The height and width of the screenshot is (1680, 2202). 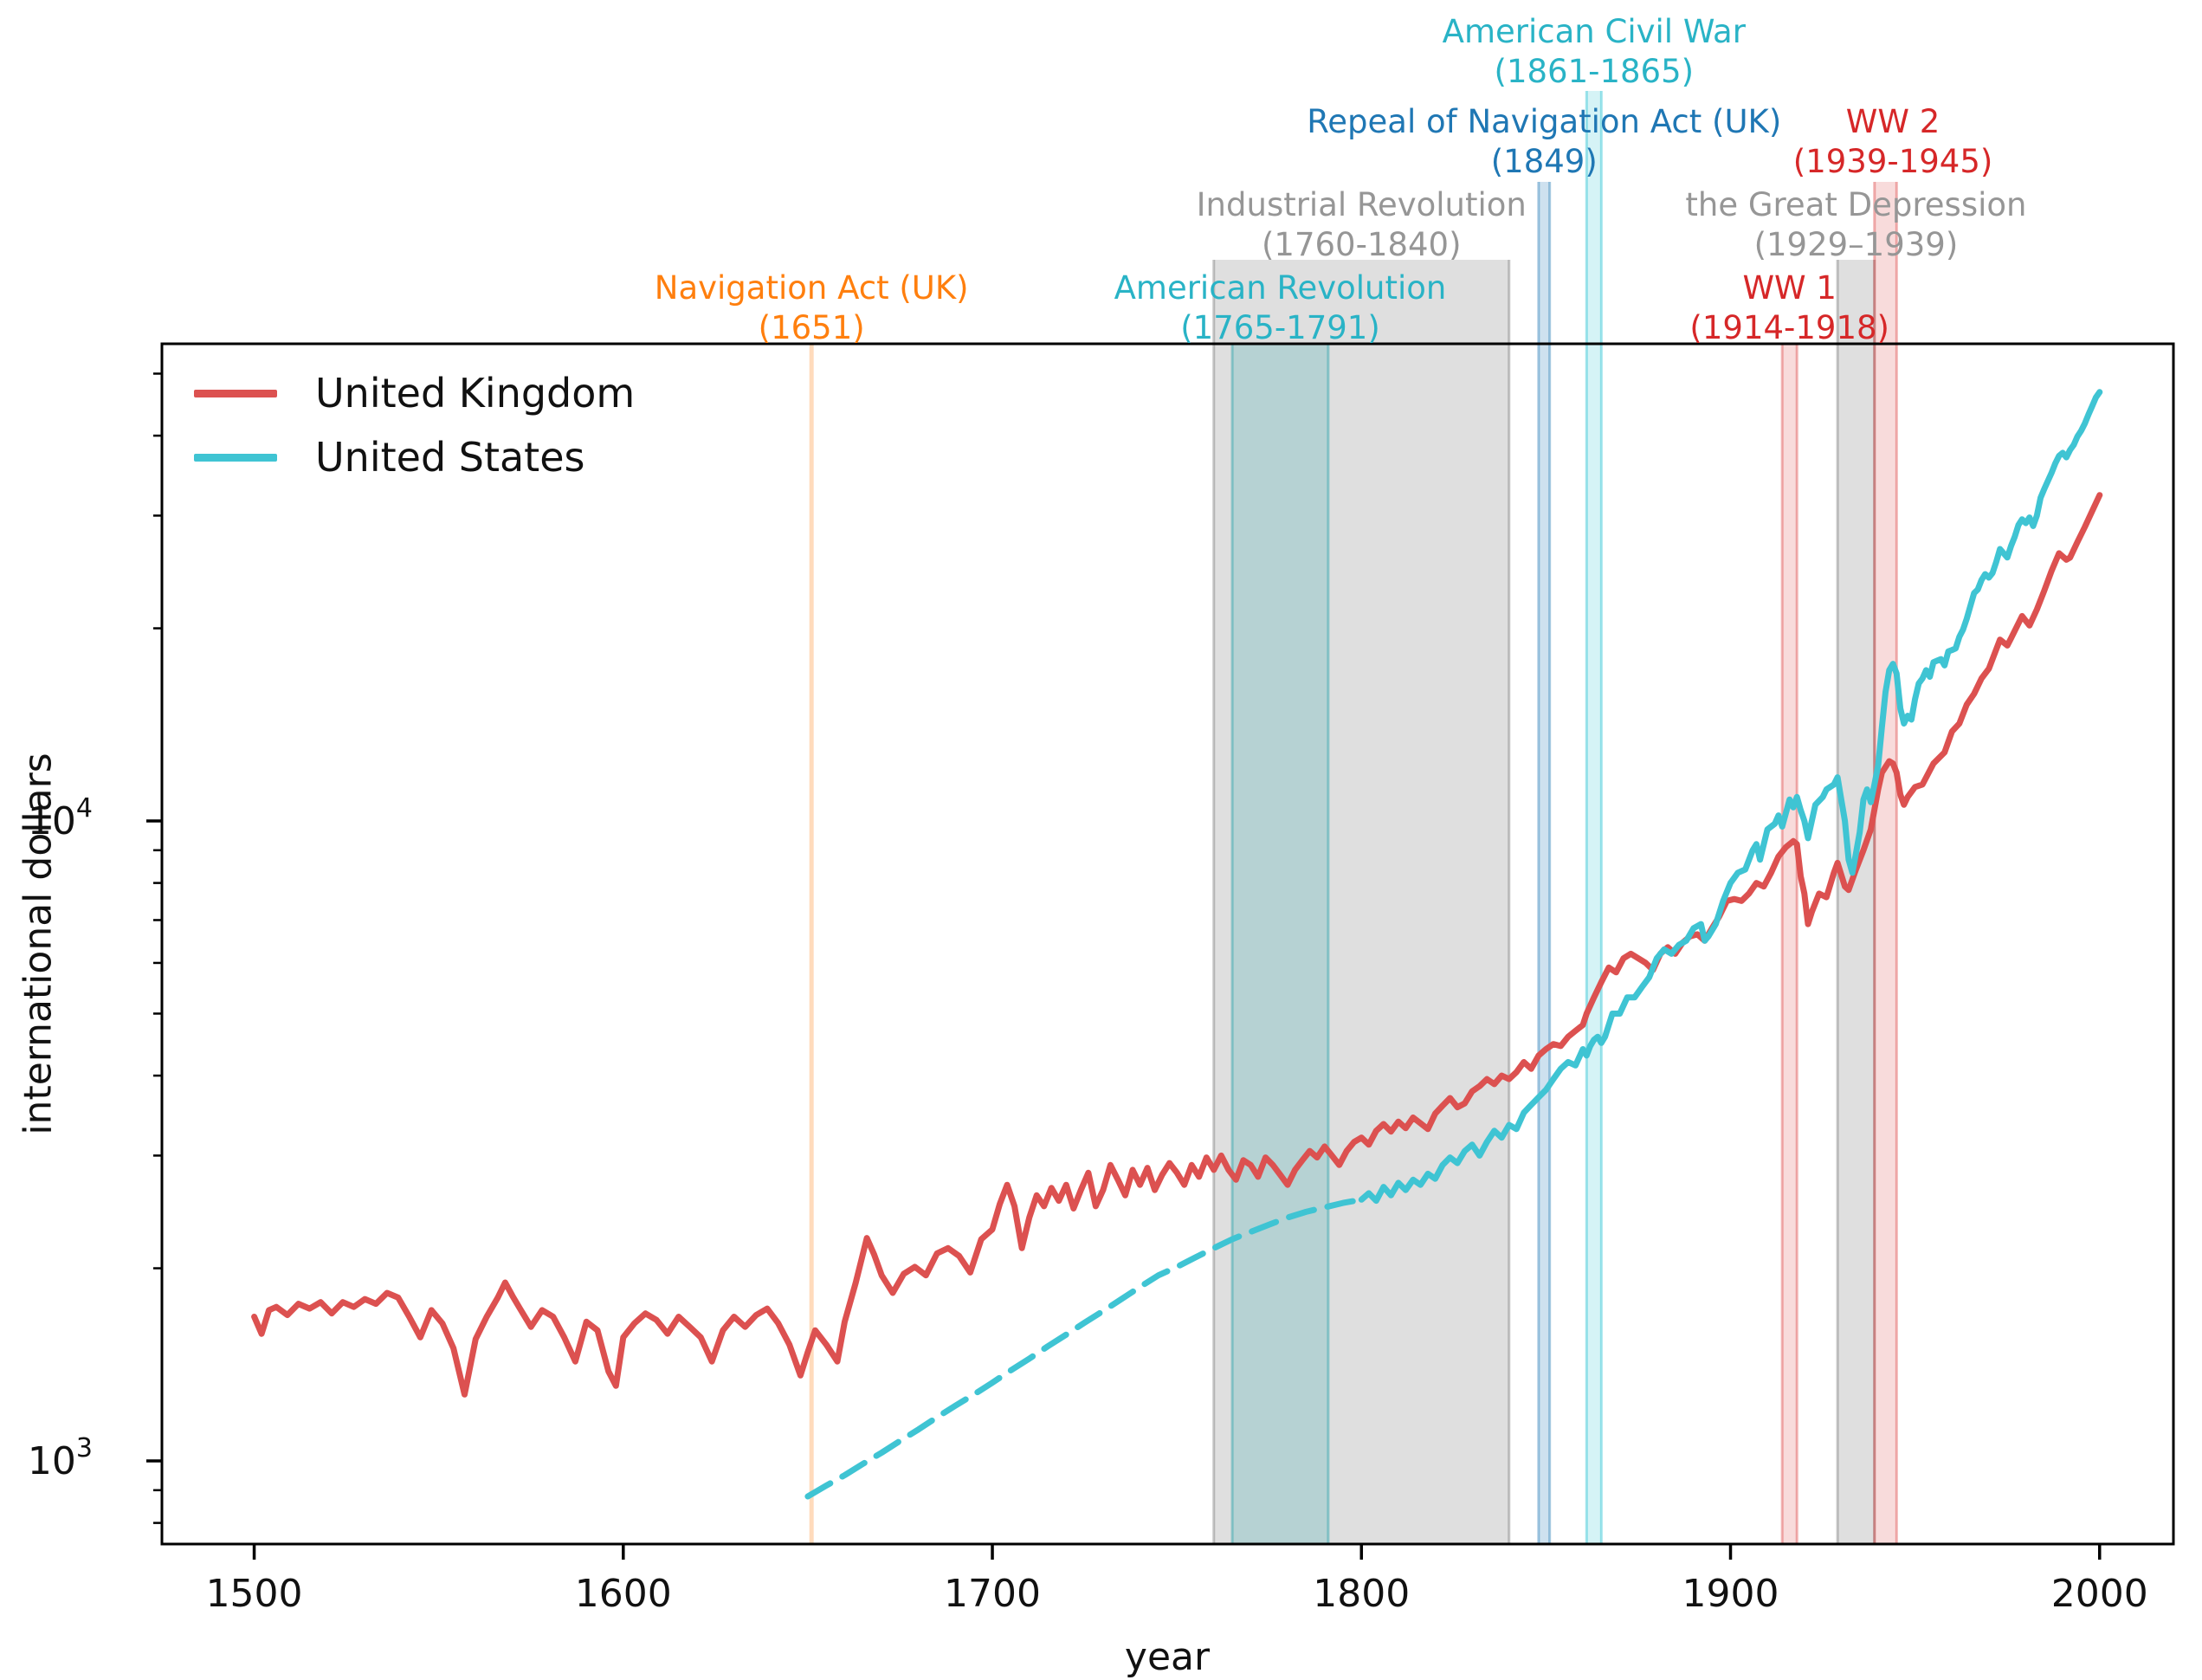 What do you see at coordinates (1214, 902) in the screenshot?
I see `event-band-edge-left-industrial-revolution` at bounding box center [1214, 902].